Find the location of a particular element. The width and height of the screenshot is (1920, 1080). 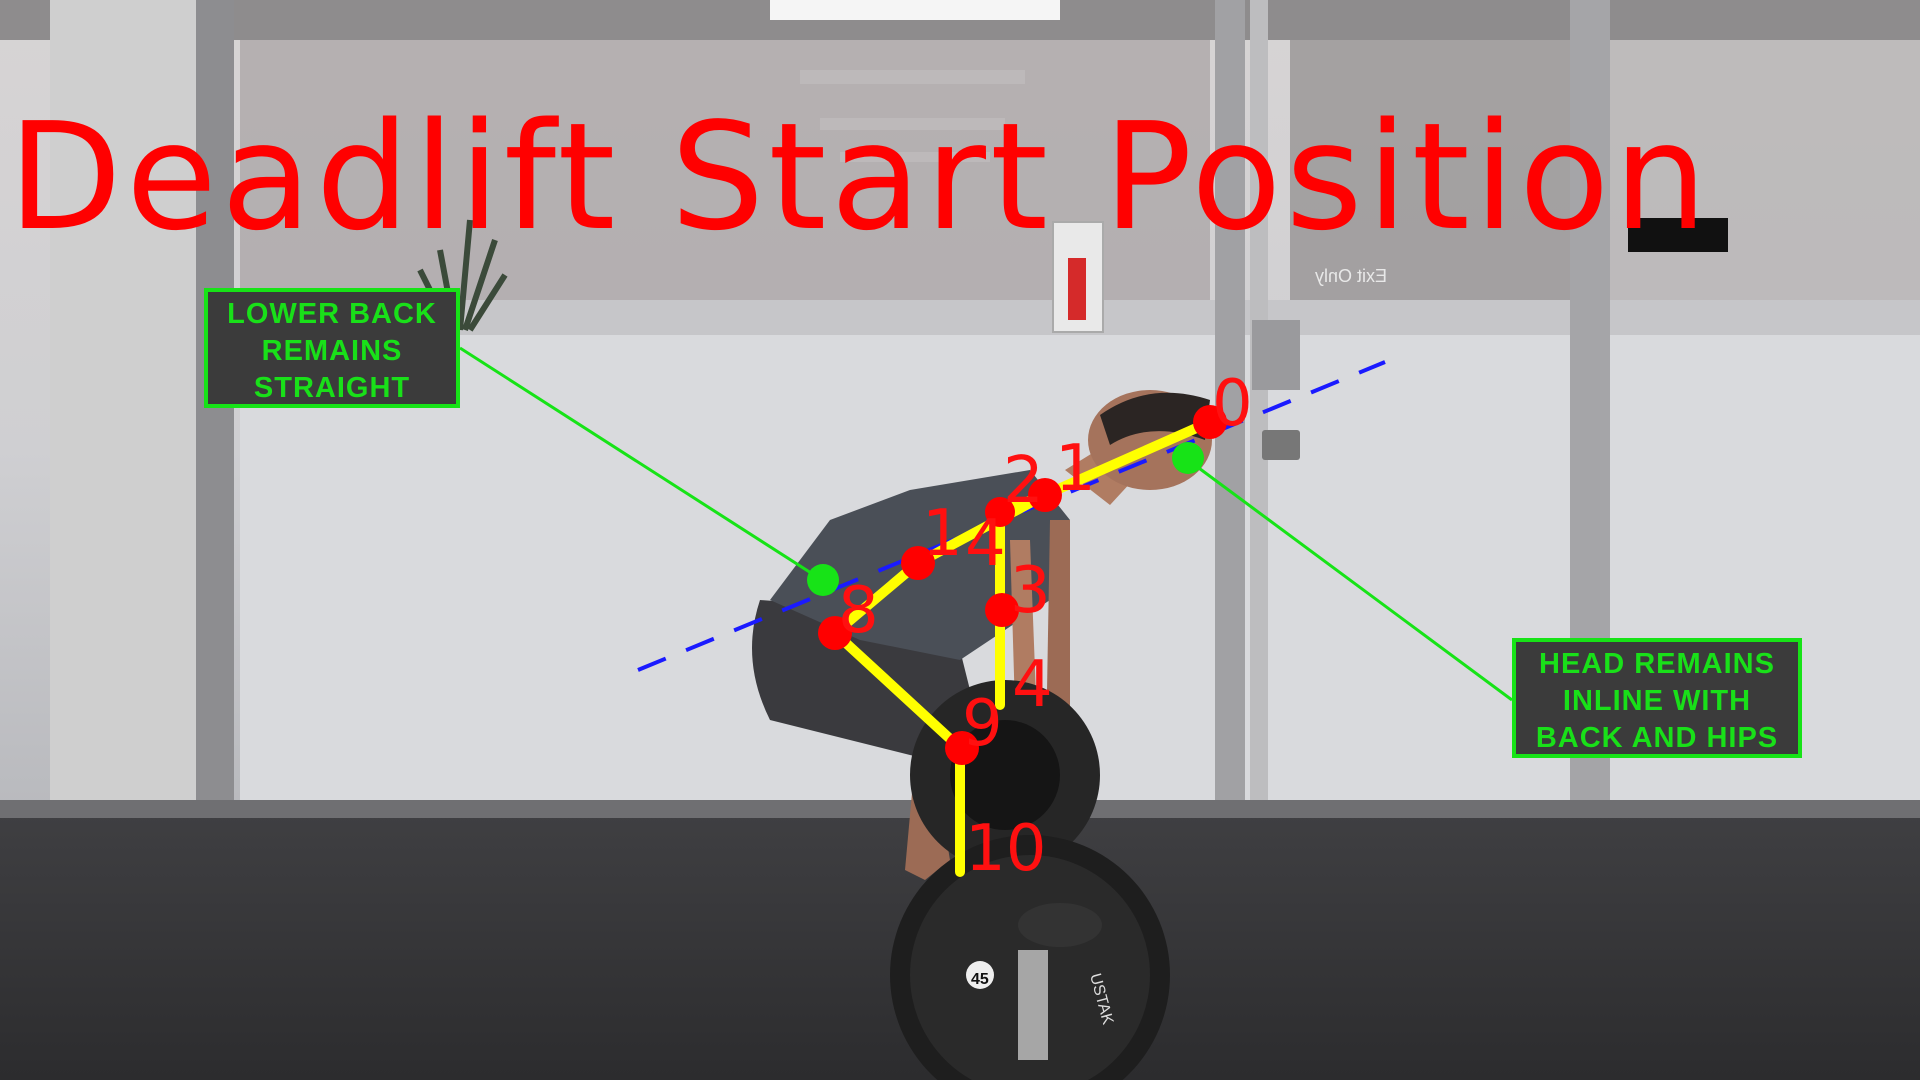

head-callout: HEAD REMAINS INLINE WITH BACK AND HIPS is located at coordinates (1657, 698).